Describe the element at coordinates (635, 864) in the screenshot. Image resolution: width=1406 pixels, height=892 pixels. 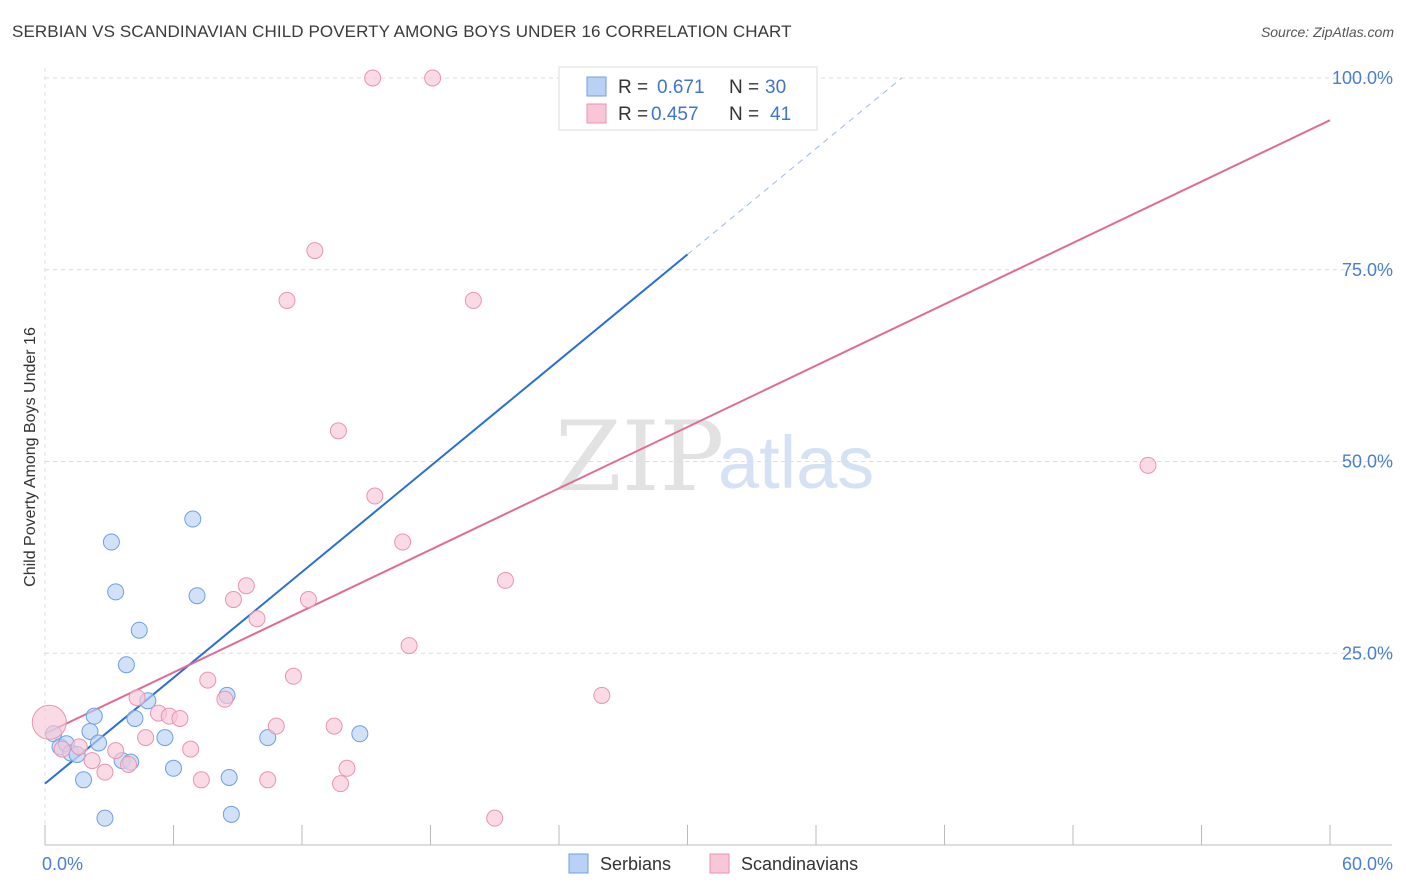
I see `bottom-legend-label-serbians: Serbians` at that location.